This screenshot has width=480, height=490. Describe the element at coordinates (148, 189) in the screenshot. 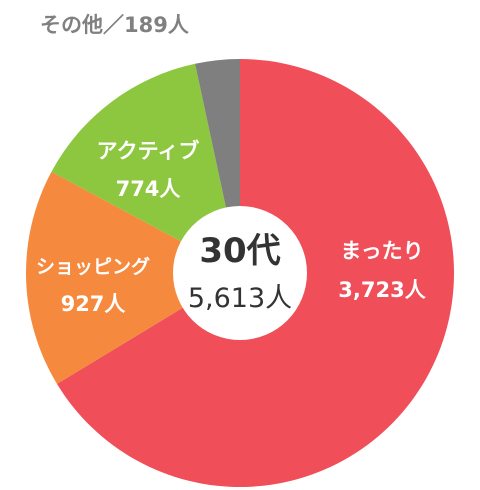

I see `slice-label-active-value: 774人` at that location.